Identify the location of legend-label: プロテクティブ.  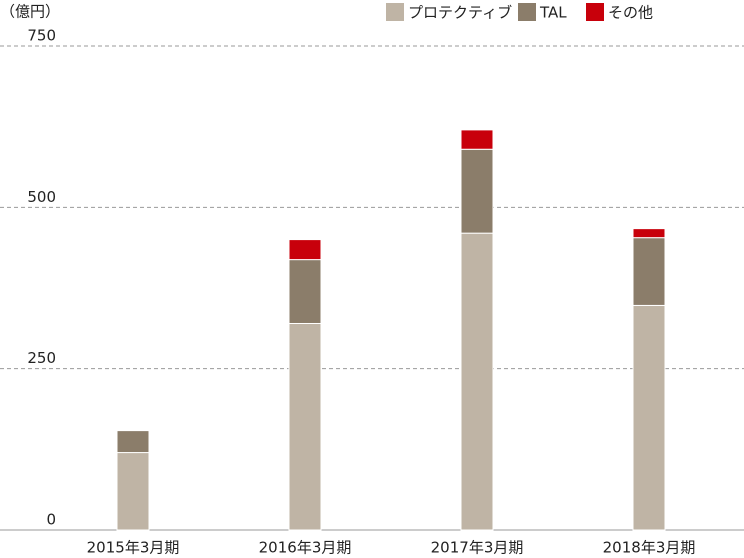
(460, 13).